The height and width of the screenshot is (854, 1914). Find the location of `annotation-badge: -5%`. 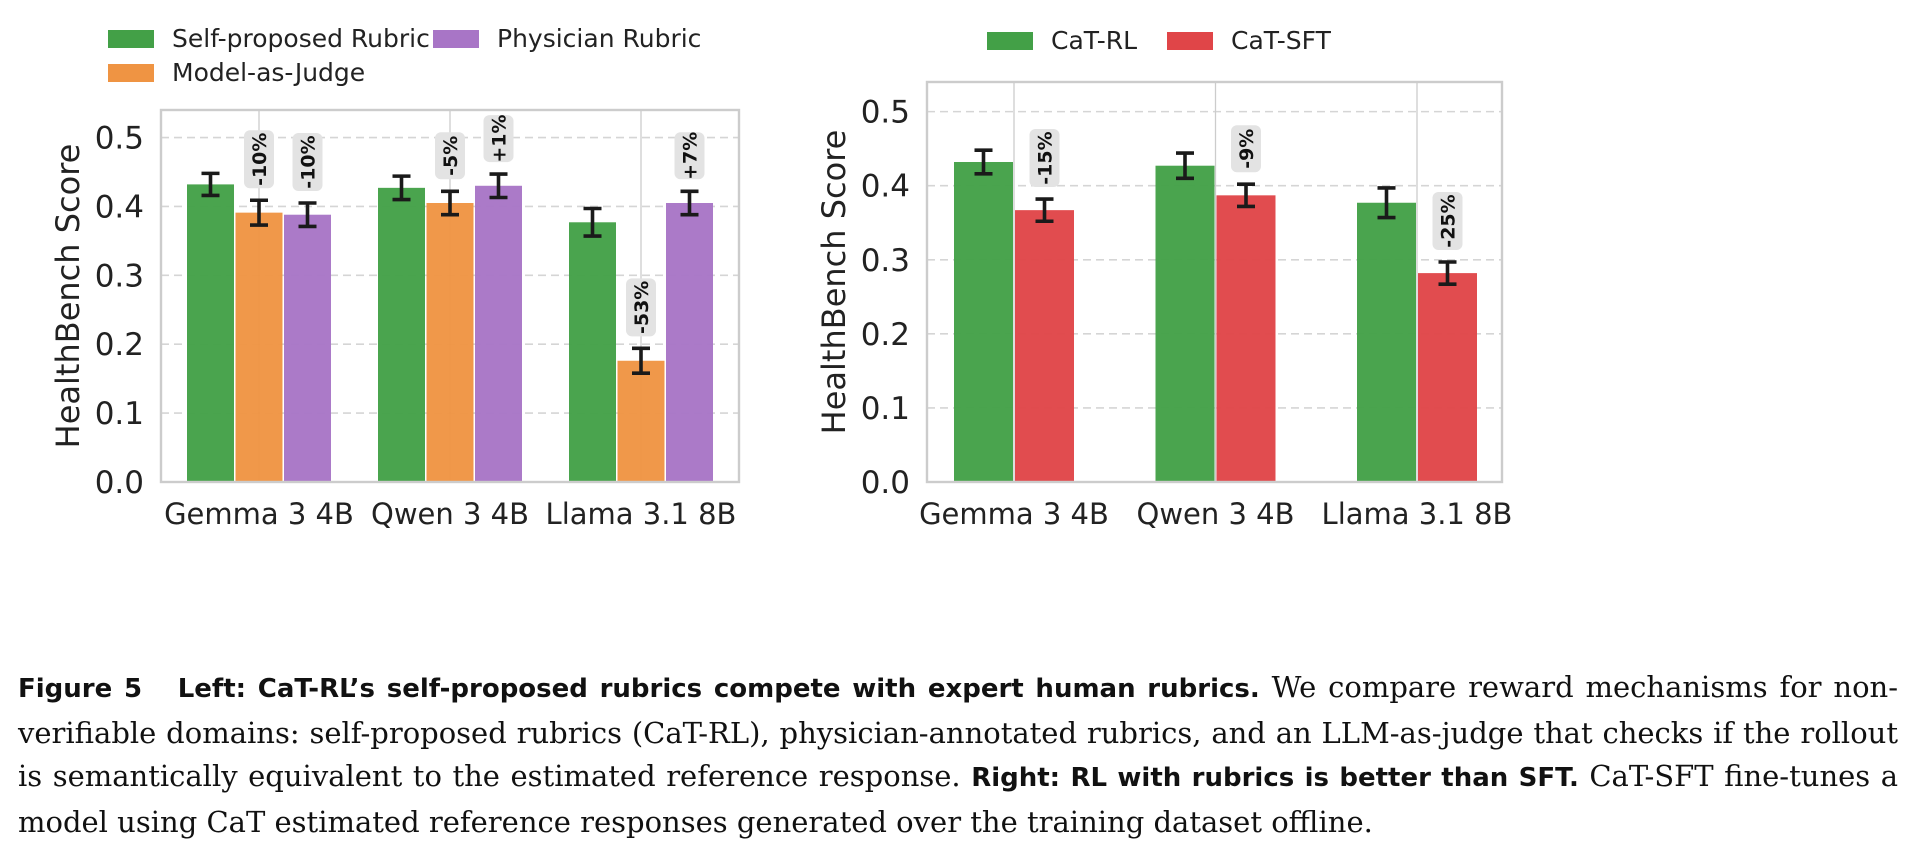

annotation-badge: -5% is located at coordinates (450, 156).